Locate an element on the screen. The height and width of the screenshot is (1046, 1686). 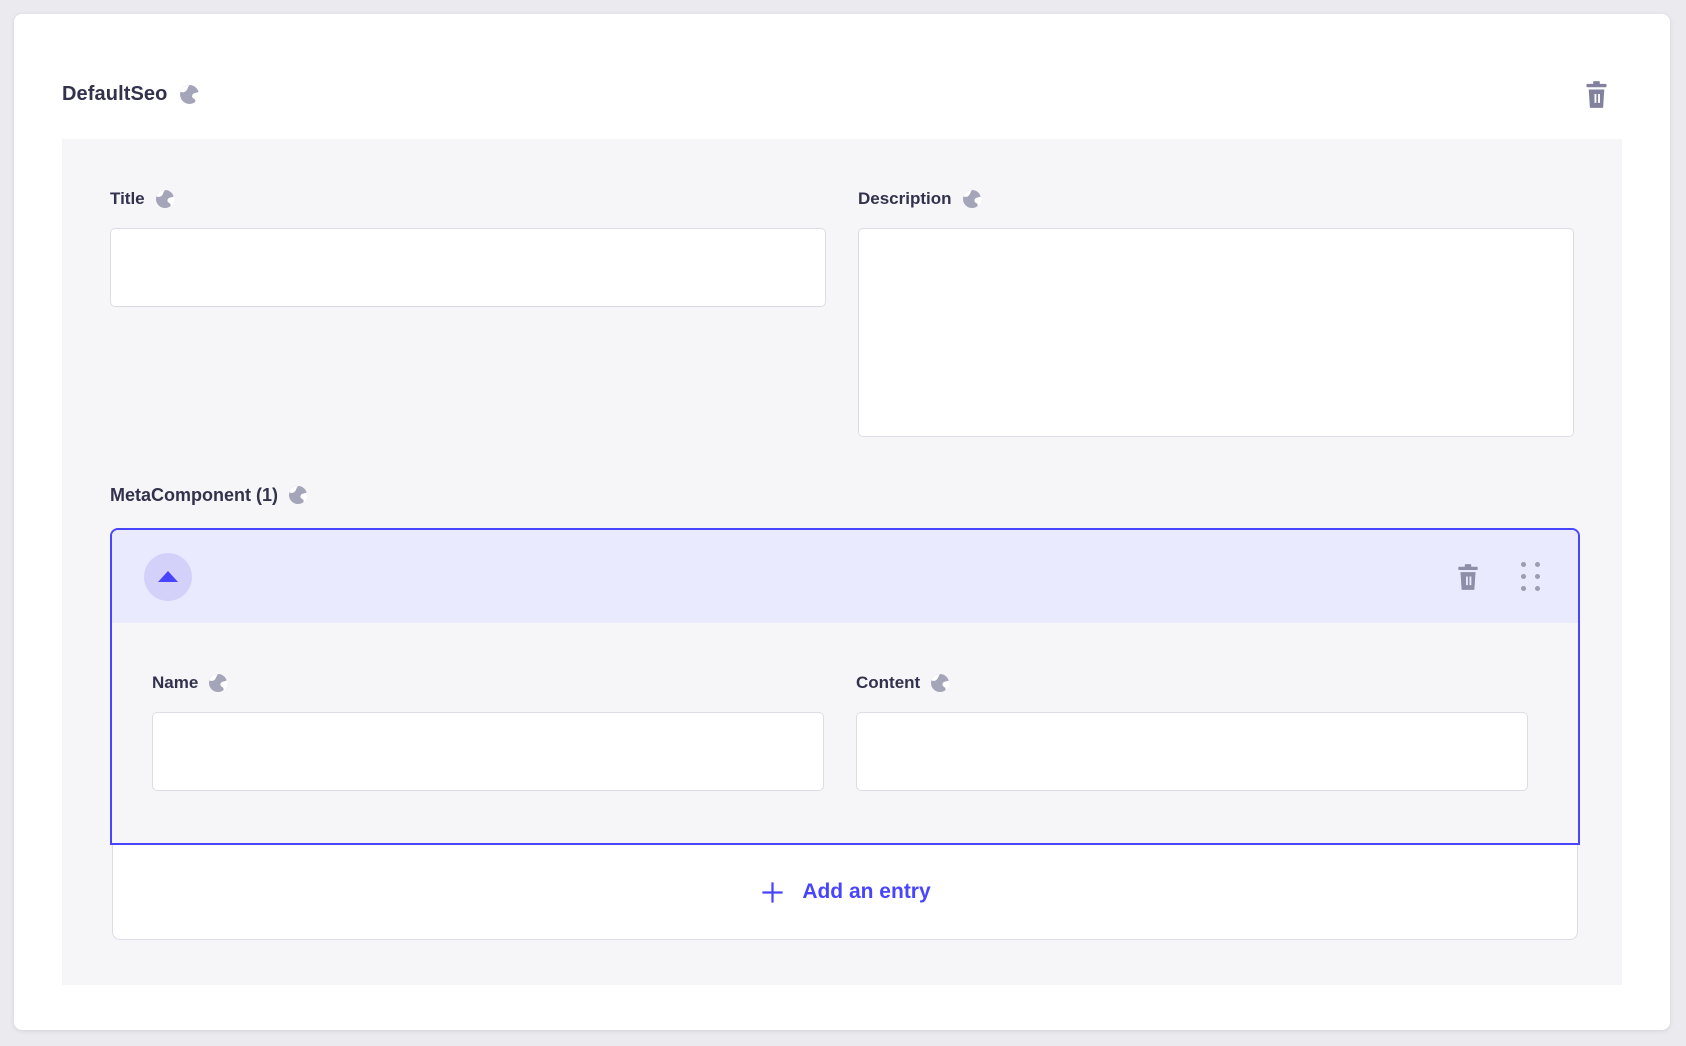
component-title-row: DefaultSeo is located at coordinates (131, 94).